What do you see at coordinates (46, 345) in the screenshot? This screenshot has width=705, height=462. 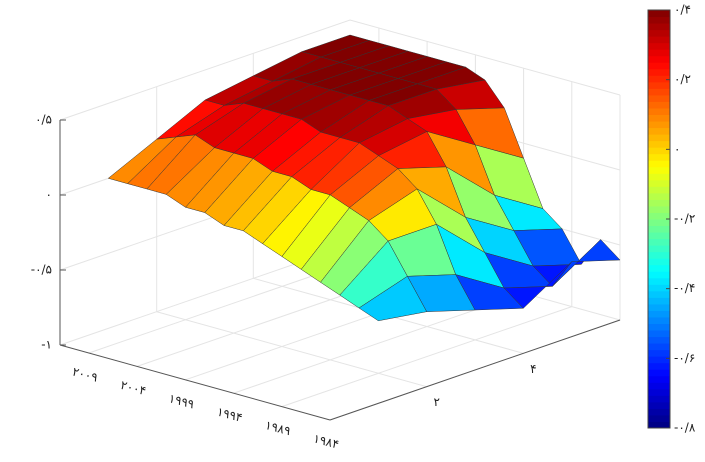 I see `z-tick-label: -۱` at bounding box center [46, 345].